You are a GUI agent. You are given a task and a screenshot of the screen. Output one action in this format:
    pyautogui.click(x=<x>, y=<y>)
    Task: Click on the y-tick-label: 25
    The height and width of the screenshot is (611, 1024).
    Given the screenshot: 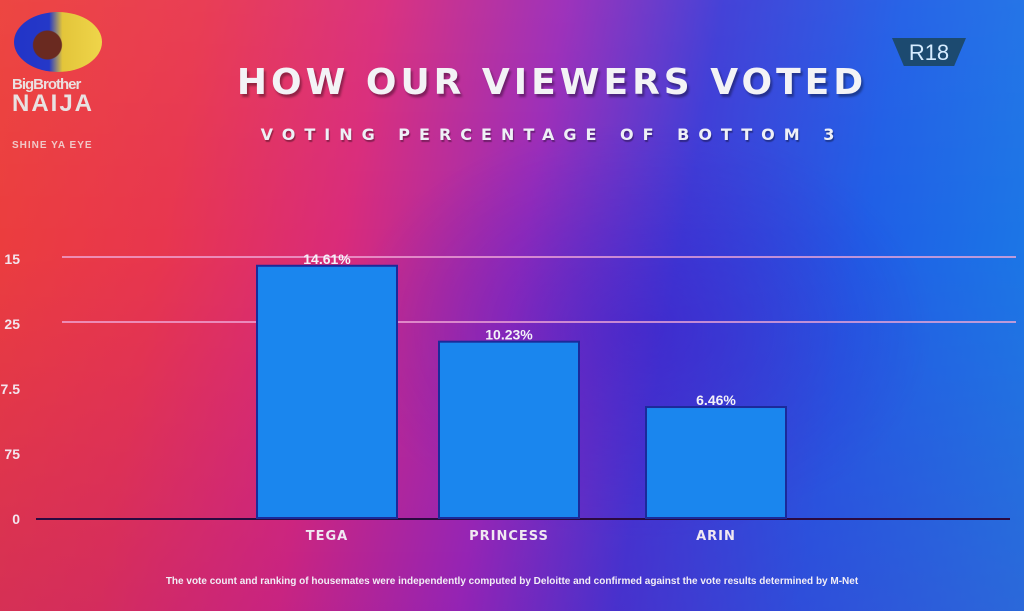 What is the action you would take?
    pyautogui.click(x=12, y=324)
    